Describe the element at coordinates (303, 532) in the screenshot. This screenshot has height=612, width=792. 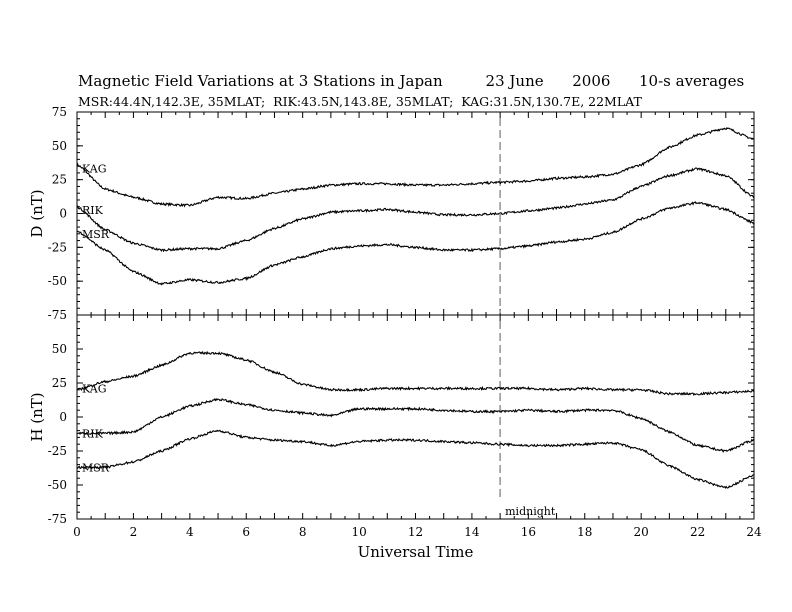
I see `x-tick-label: 8` at that location.